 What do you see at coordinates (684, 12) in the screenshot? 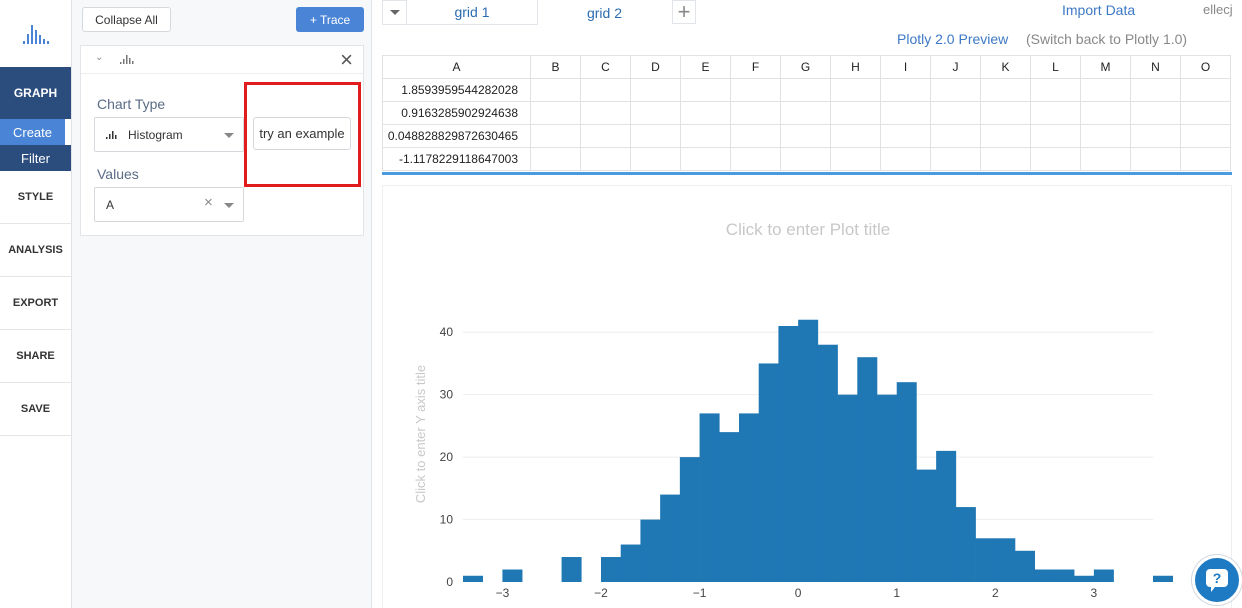
I see `add-grid-button: +` at bounding box center [684, 12].